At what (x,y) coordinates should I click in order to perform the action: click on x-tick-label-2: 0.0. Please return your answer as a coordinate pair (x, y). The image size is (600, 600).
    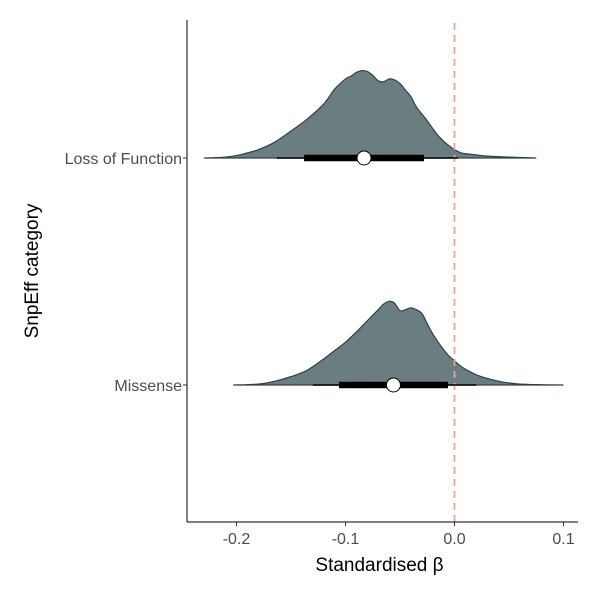
    Looking at the image, I should click on (454, 539).